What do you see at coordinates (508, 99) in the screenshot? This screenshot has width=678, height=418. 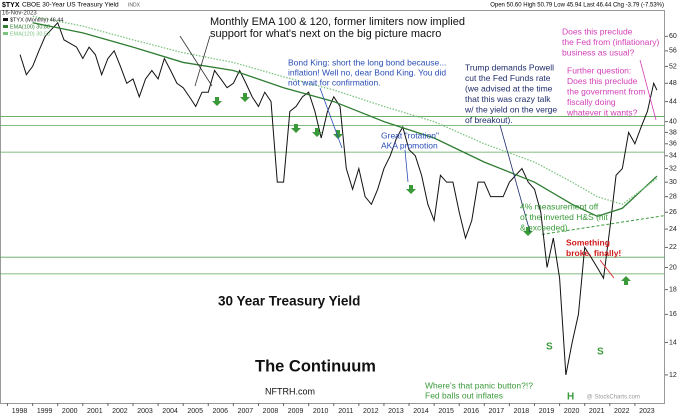 I see `annotation: that this was crazy talk` at bounding box center [508, 99].